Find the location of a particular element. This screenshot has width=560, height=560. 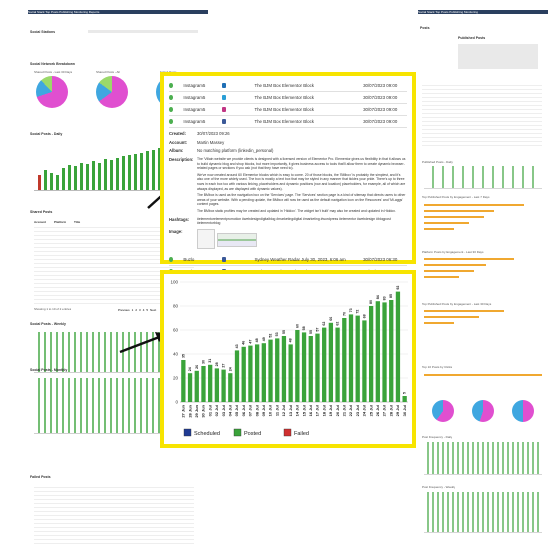

data-label: 66 is located at coordinates (331, 319).